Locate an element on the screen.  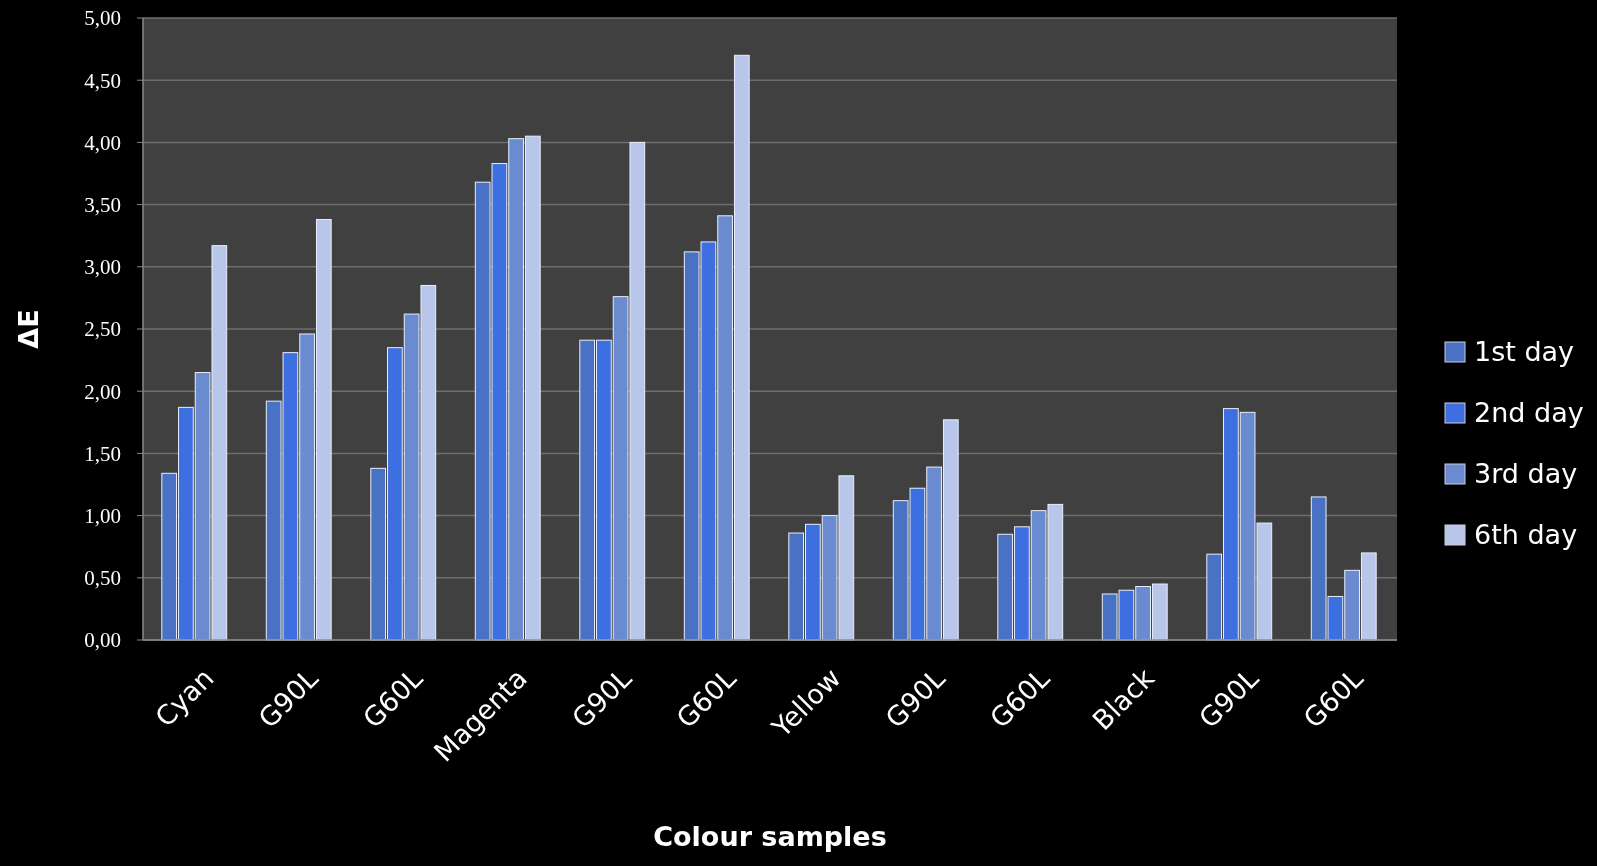
y-tick-label: 0,50 is located at coordinates (102, 578).